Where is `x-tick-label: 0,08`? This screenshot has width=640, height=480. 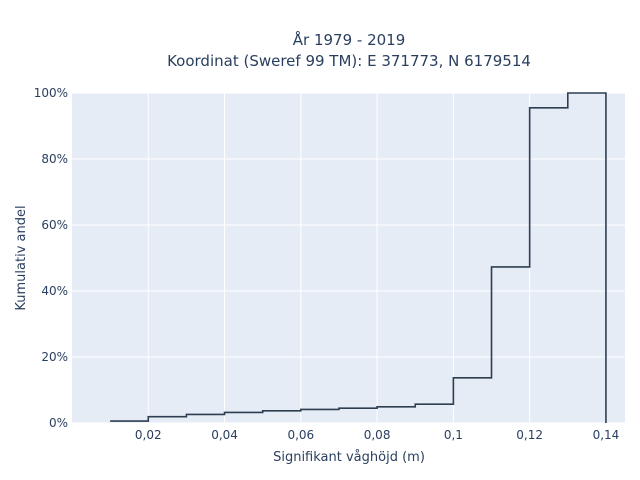 x-tick-label: 0,08 is located at coordinates (377, 435).